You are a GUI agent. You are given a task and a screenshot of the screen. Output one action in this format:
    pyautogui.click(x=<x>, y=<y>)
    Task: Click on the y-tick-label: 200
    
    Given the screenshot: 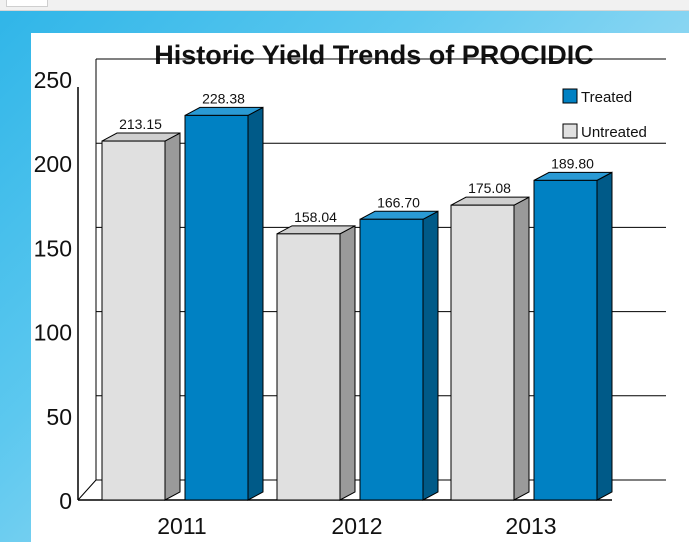 What is the action you would take?
    pyautogui.click(x=53, y=164)
    